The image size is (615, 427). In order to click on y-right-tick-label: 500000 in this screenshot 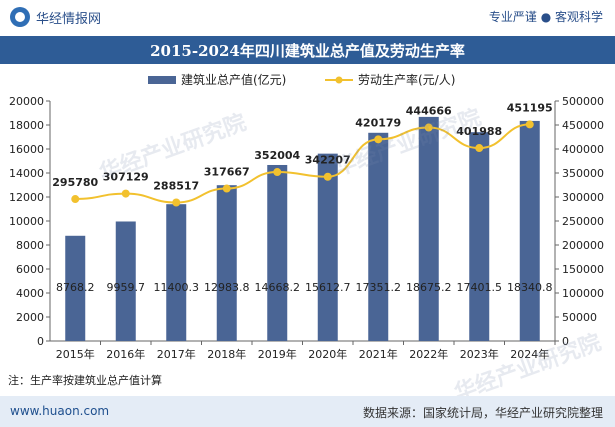, I will do `click(583, 101)`.